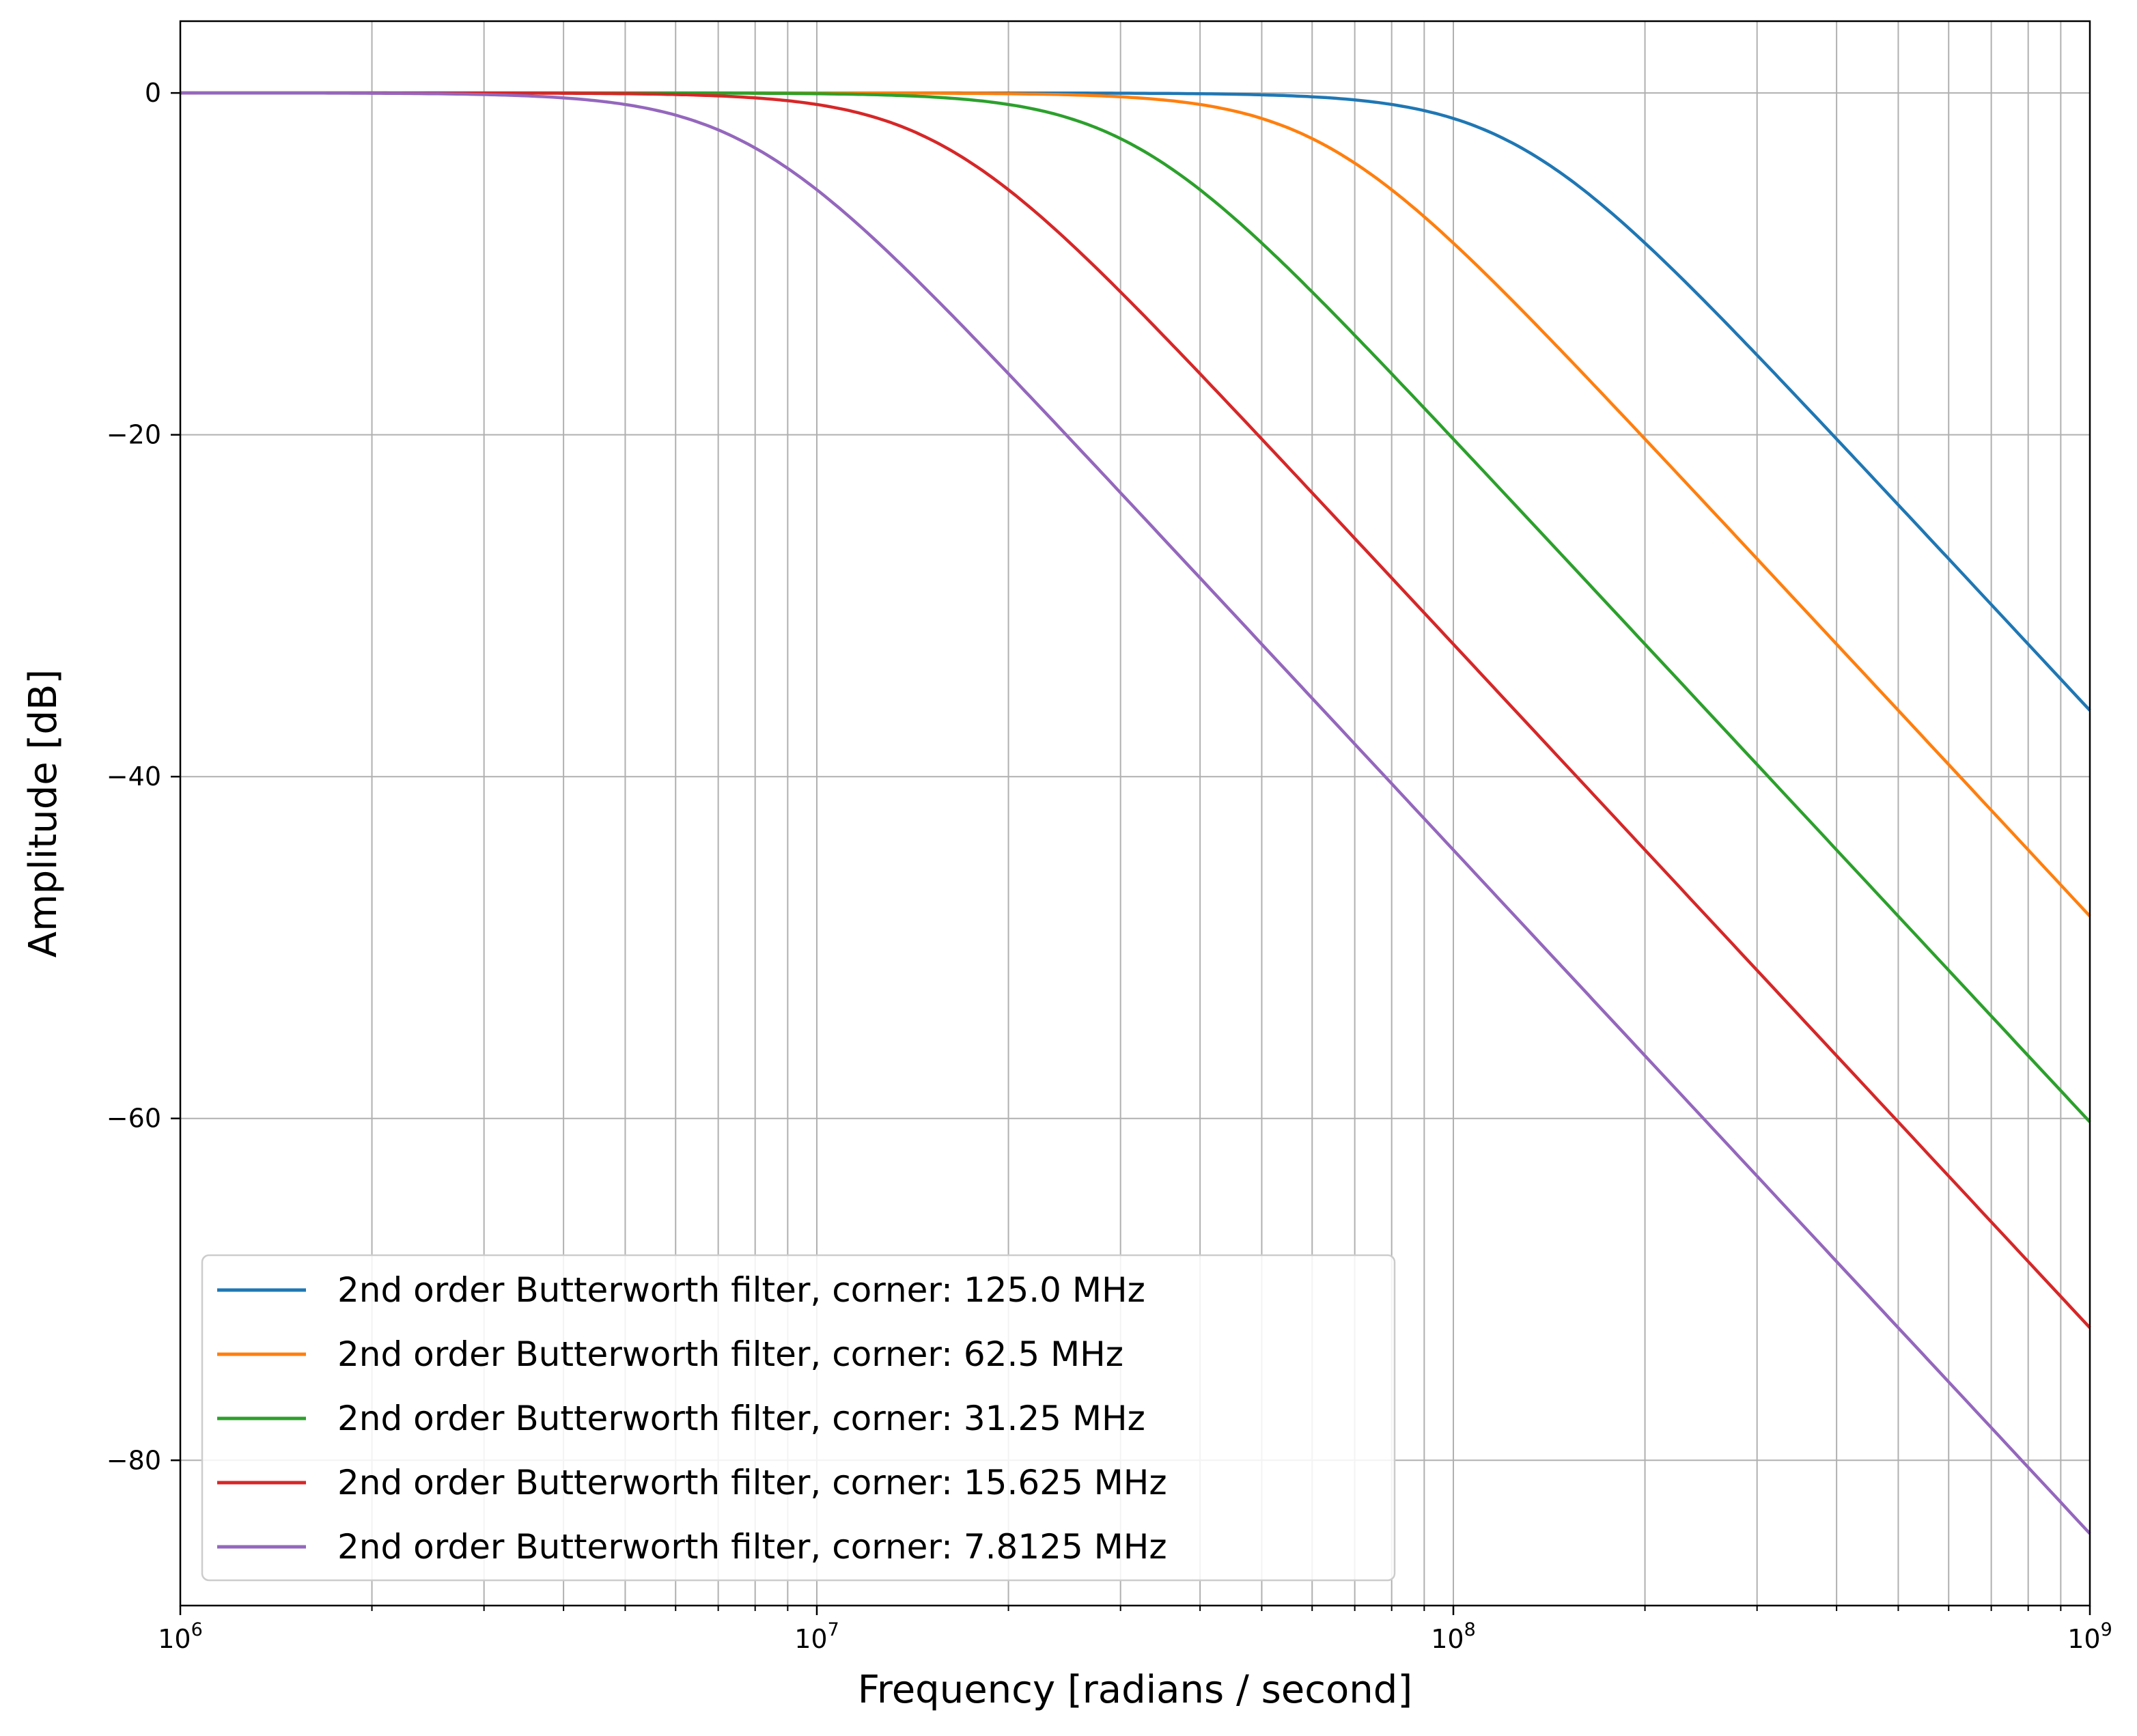  Describe the element at coordinates (1453, 1636) in the screenshot. I see `x-tick-label: 10⁸` at that location.